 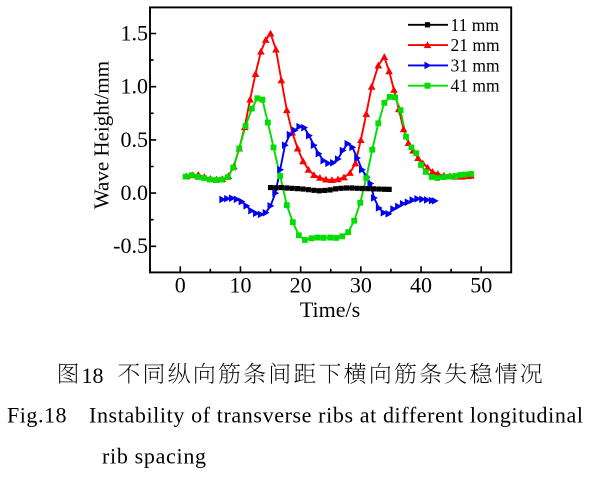 I want to click on svg-text: Wave Height/mm, so click(x=102, y=135).